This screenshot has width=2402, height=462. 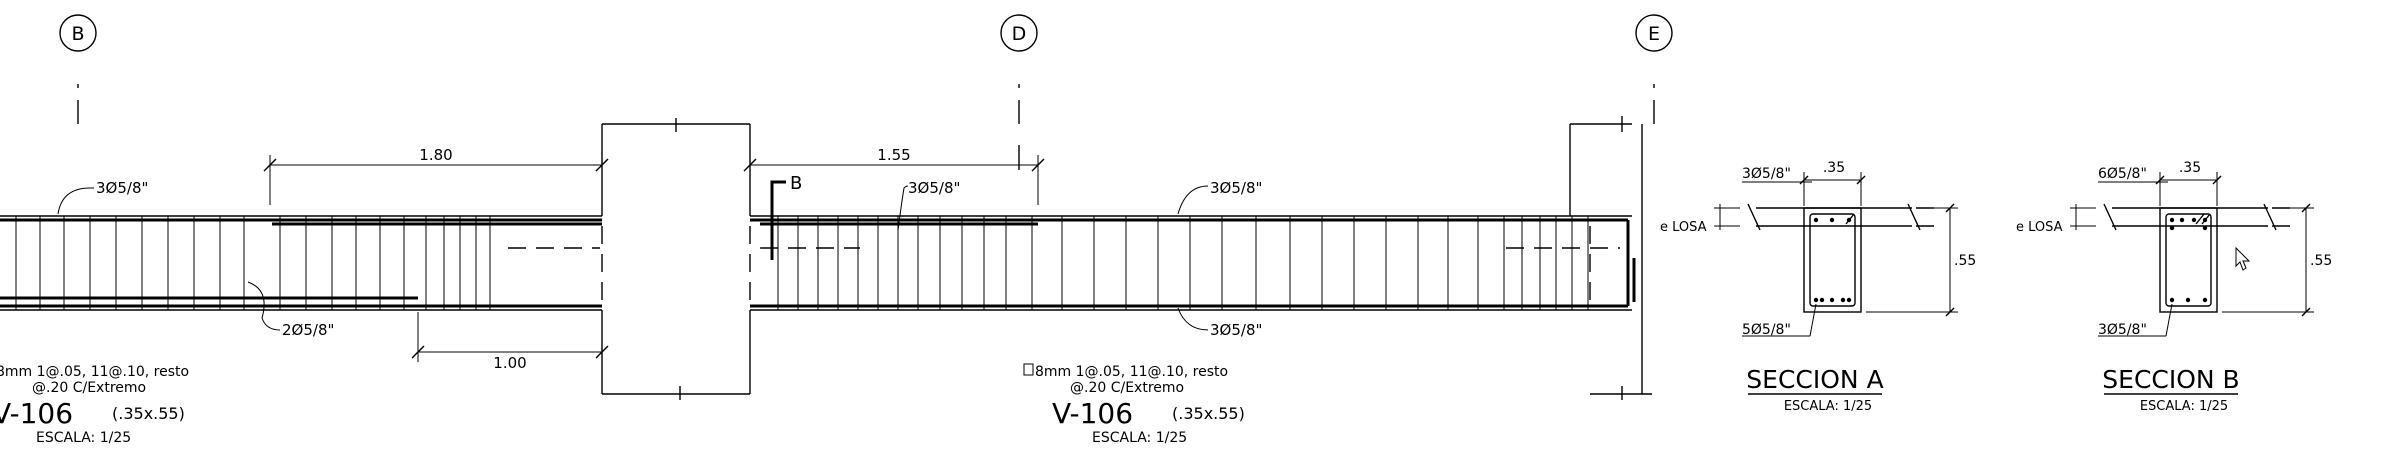 What do you see at coordinates (308, 330) in the screenshot?
I see `beam1-rebar-bottom: 2Ø5/8"` at bounding box center [308, 330].